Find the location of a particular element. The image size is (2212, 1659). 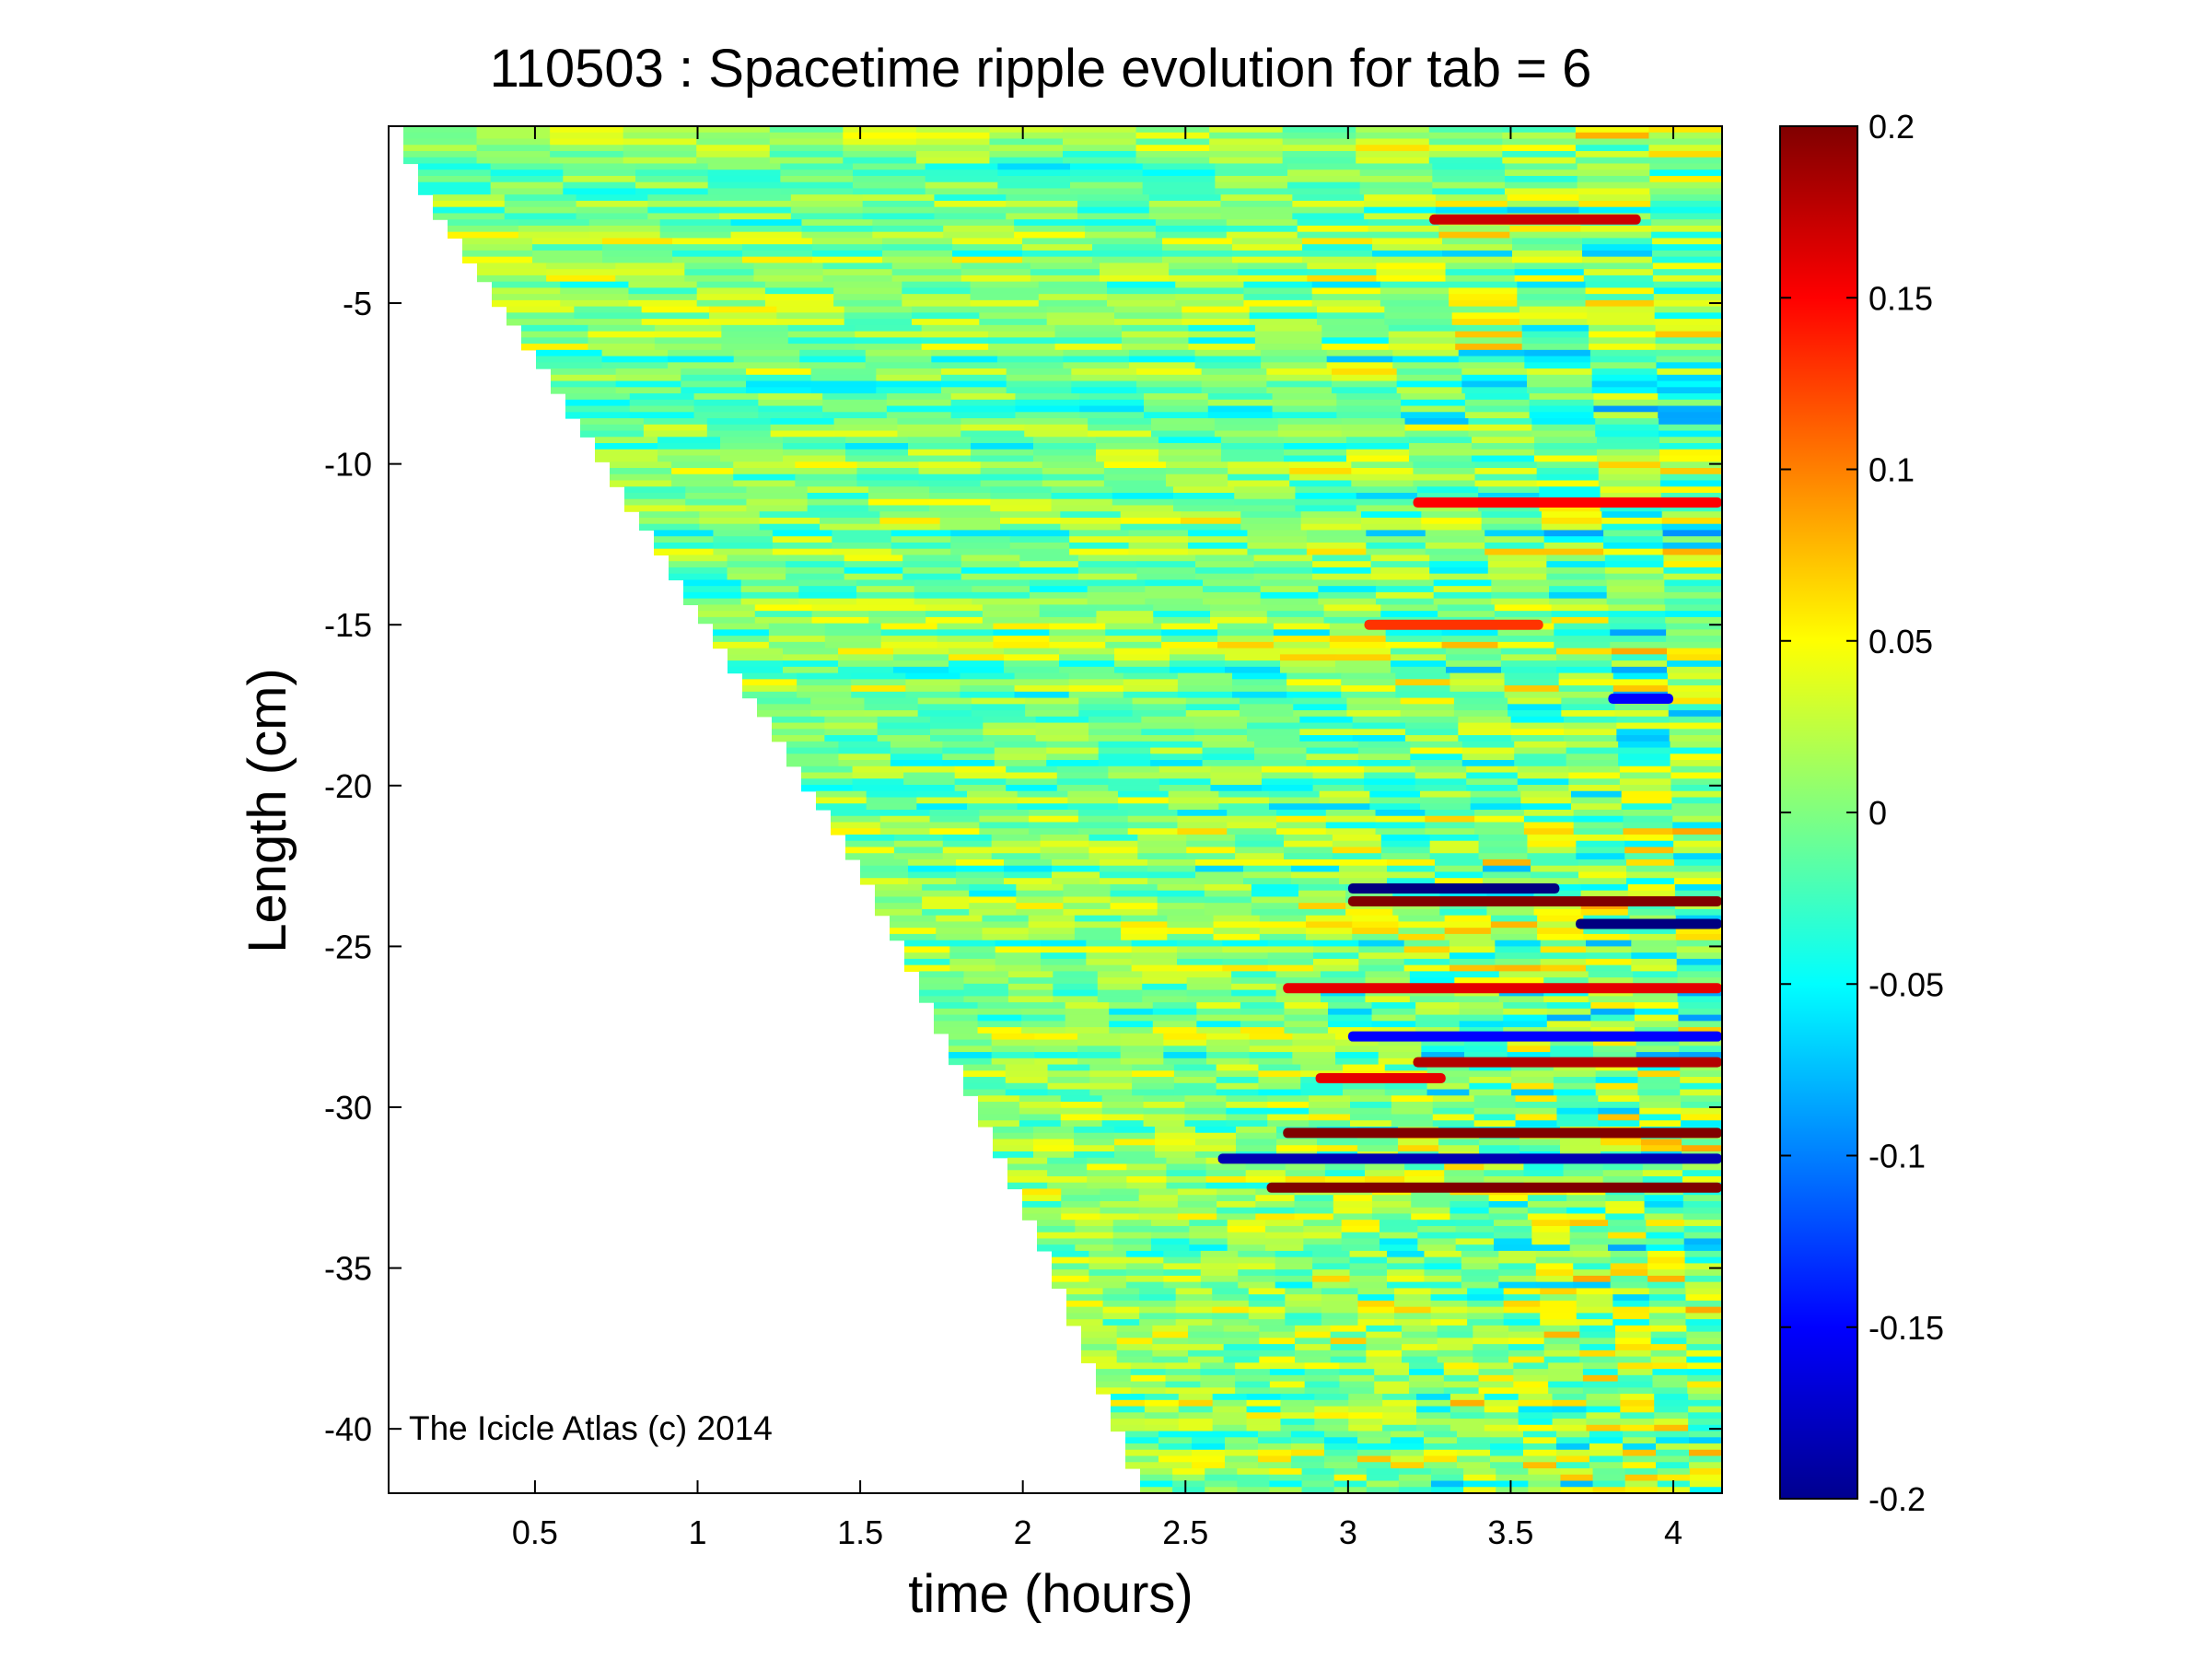

ripple-band is located at coordinates (1469, 1158).